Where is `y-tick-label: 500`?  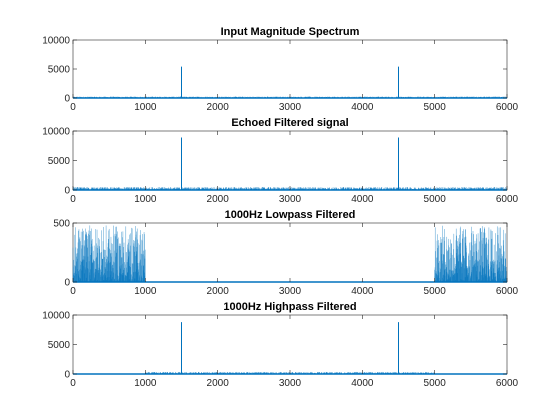
y-tick-label: 500 is located at coordinates (61, 224).